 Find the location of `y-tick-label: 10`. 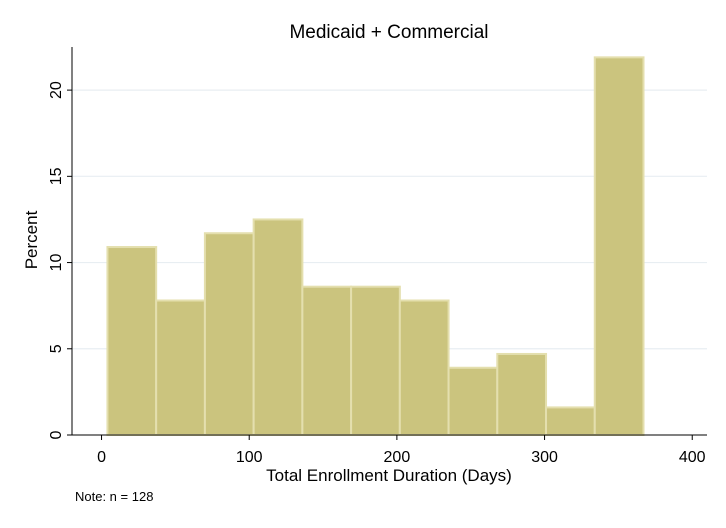

y-tick-label: 10 is located at coordinates (56, 263).